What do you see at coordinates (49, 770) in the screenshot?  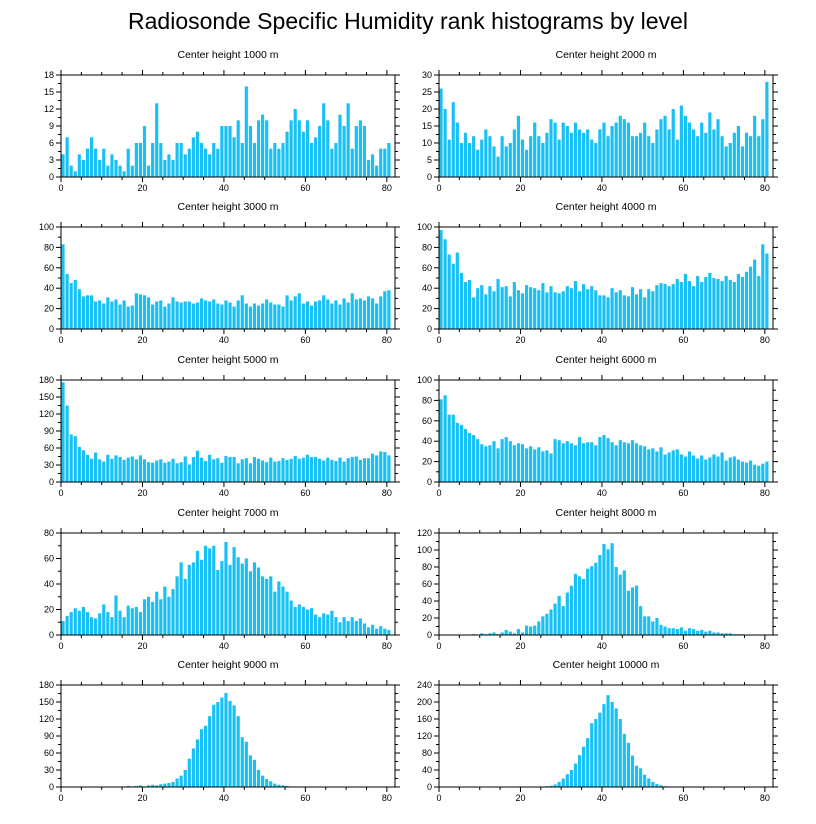 I see `y-tick-label: 30` at bounding box center [49, 770].